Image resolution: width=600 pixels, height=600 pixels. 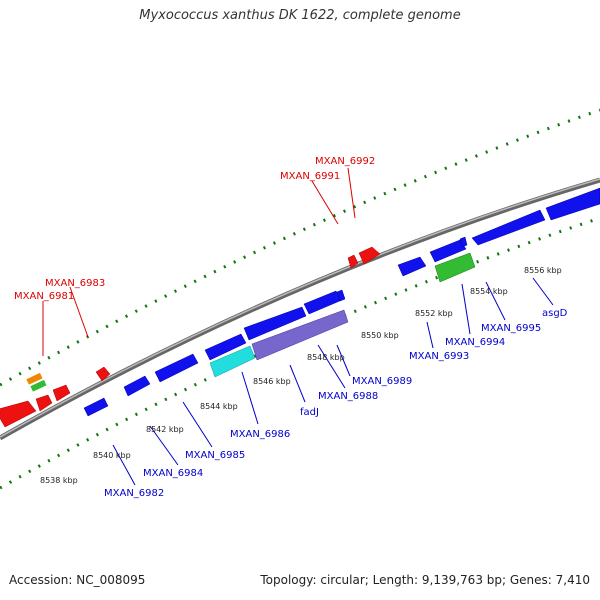 What do you see at coordinates (38, 385) in the screenshot?
I see `feature-green` at bounding box center [38, 385].